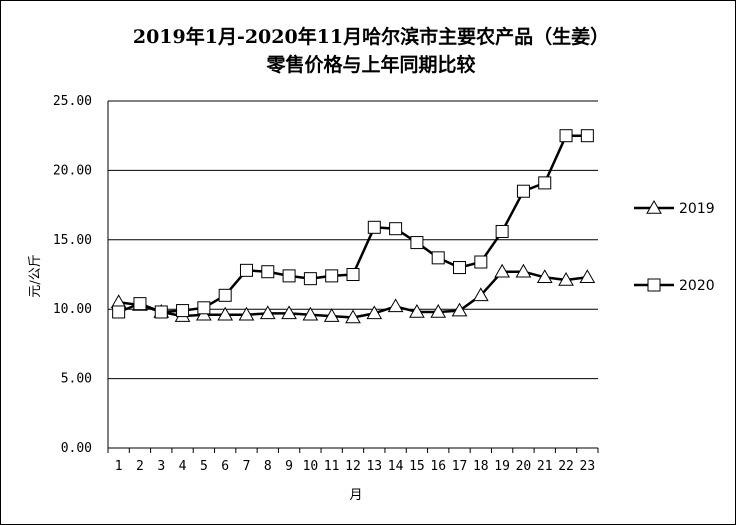  Describe the element at coordinates (417, 466) in the screenshot. I see `x-tick-label: 15` at that location.